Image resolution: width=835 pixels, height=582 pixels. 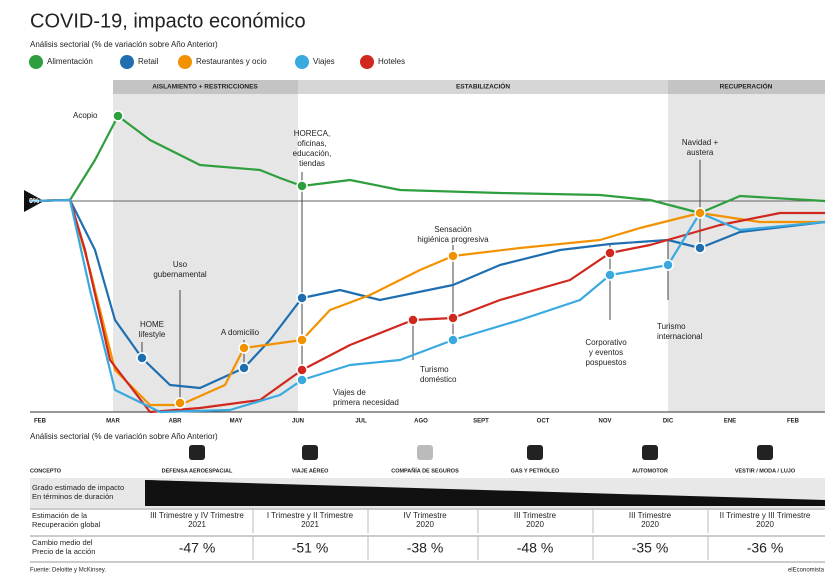 What do you see at coordinates (197, 548) in the screenshot?
I see `cell: -47 %` at bounding box center [197, 548].